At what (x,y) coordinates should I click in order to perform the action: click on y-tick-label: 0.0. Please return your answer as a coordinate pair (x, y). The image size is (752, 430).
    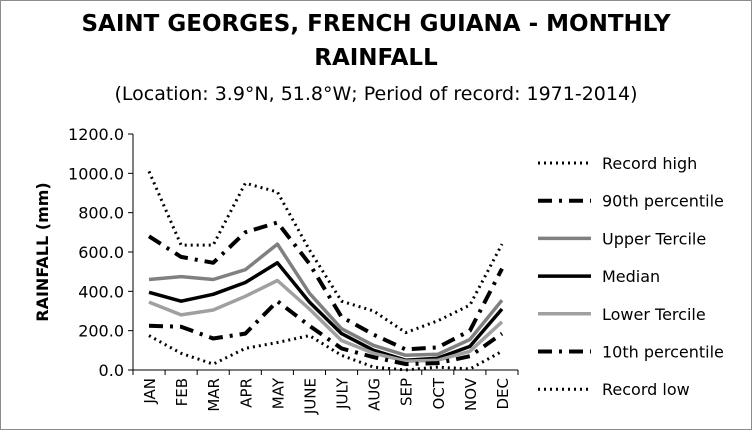
    Looking at the image, I should click on (111, 370).